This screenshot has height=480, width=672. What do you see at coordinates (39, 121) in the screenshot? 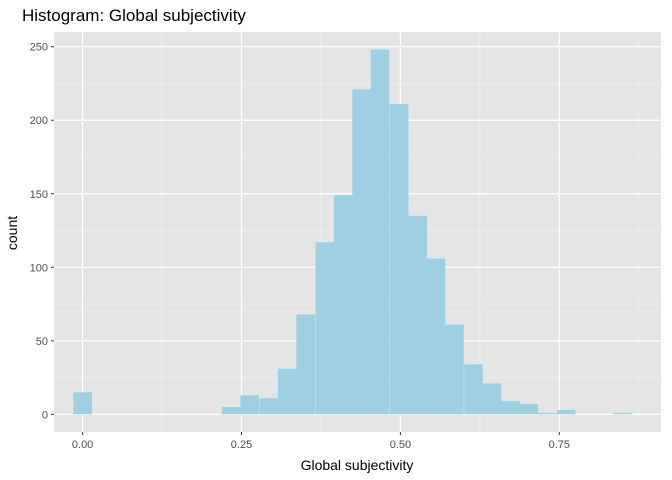
I see `y-tick-label: 200` at bounding box center [39, 121].